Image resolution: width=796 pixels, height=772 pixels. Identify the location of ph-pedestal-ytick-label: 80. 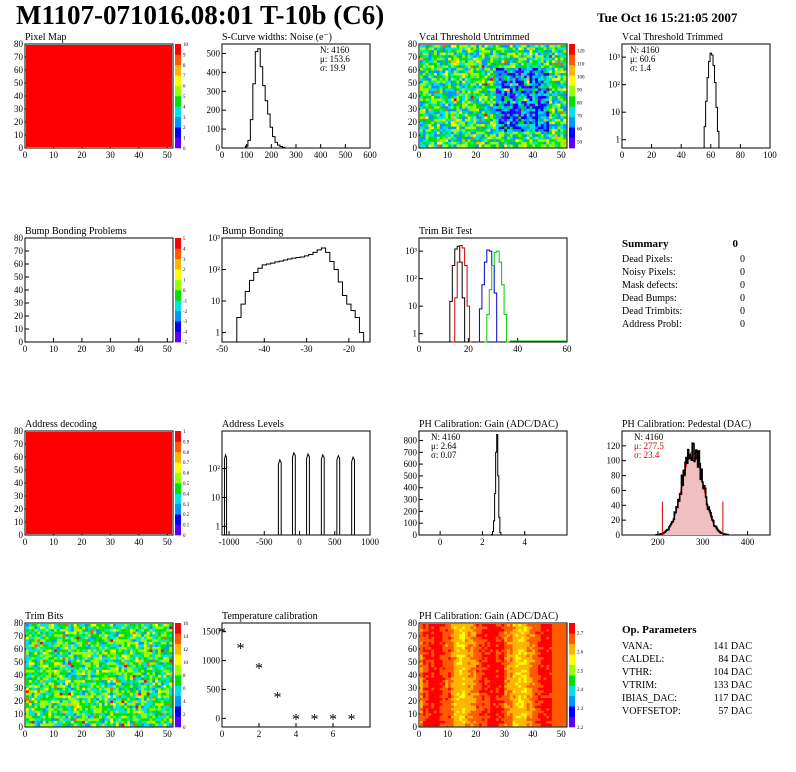
(616, 476).